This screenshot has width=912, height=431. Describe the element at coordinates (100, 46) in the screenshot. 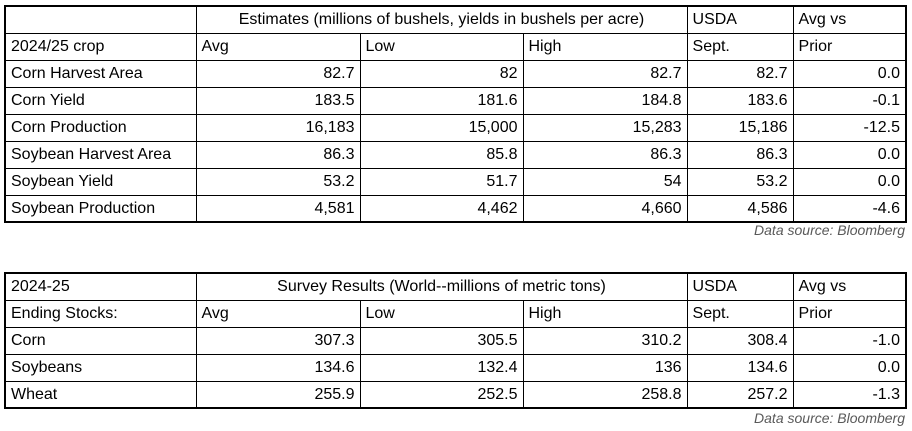

I see `row-header-label: 2024/25 crop` at that location.